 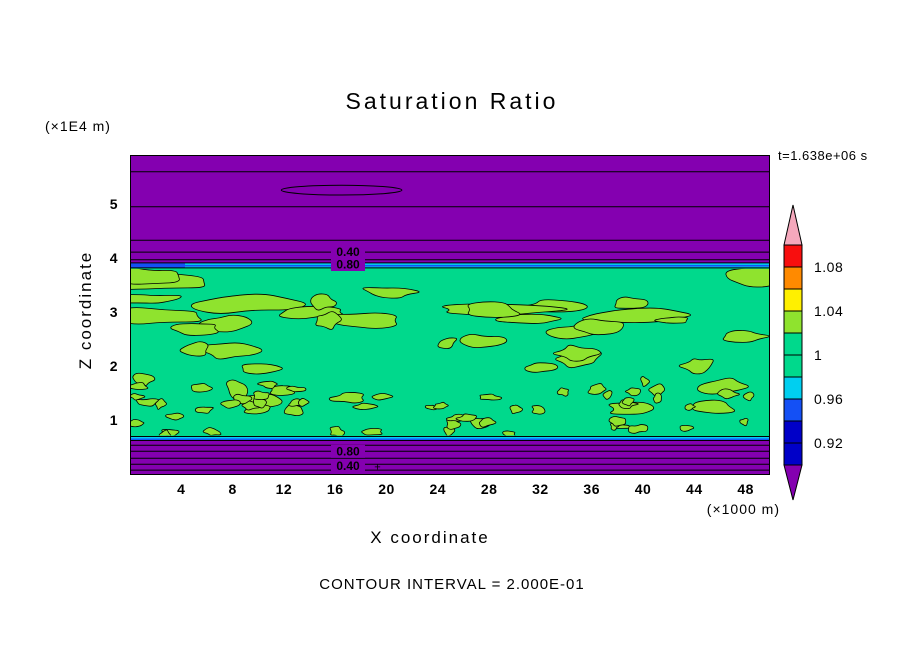 What do you see at coordinates (452, 584) in the screenshot?
I see `contour-interval-label: CONTOUR INTERVAL = 2.000E-01` at bounding box center [452, 584].